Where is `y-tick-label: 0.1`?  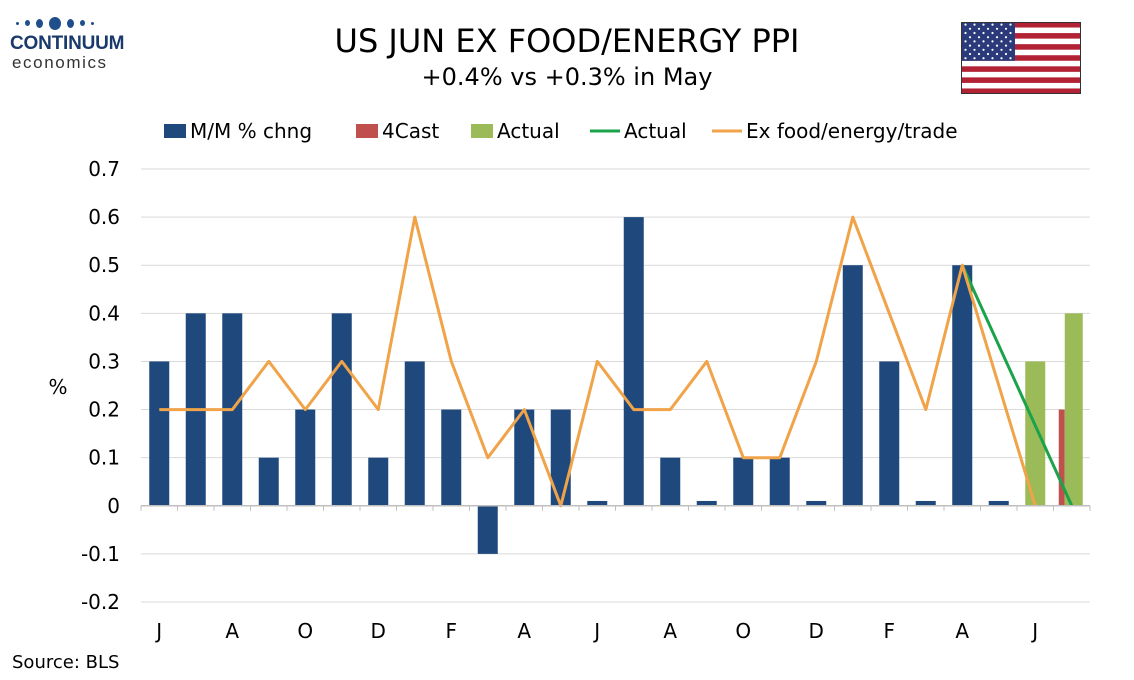
y-tick-label: 0.1 is located at coordinates (104, 458).